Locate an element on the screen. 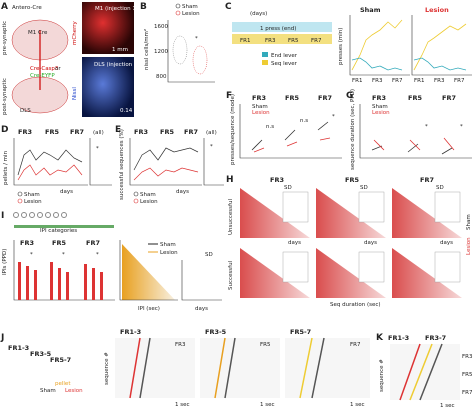 This screenshot has height=409, width=474. subplot-title: FR1-3 is located at coordinates (130, 332).